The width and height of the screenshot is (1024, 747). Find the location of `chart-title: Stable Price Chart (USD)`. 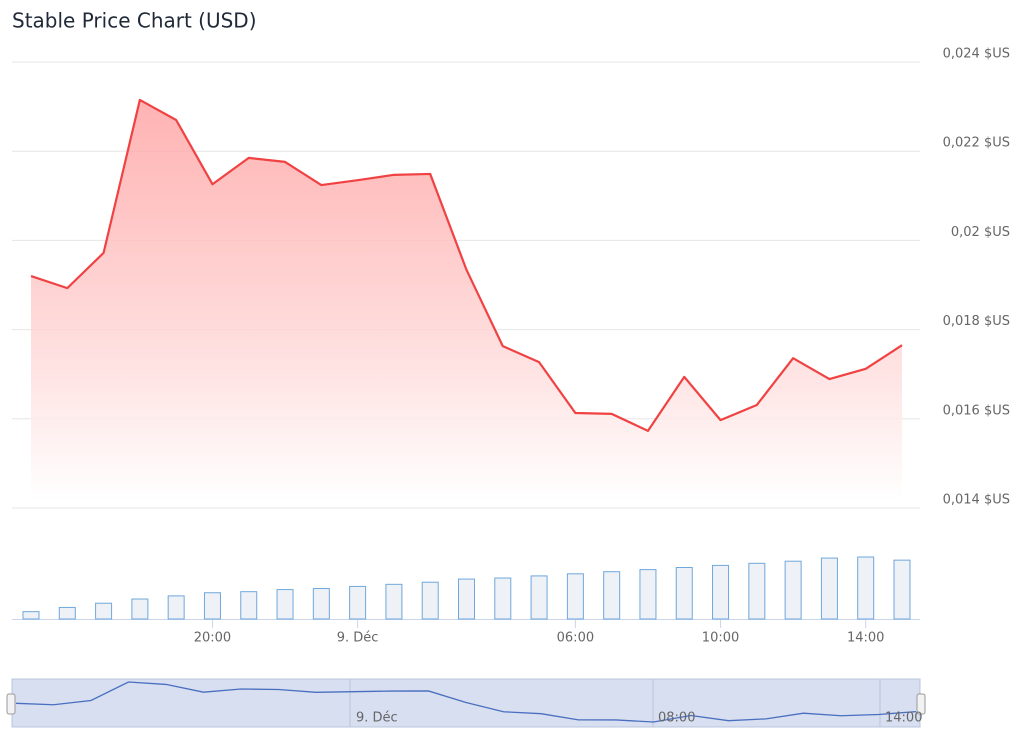

chart-title: Stable Price Chart (USD) is located at coordinates (134, 21).